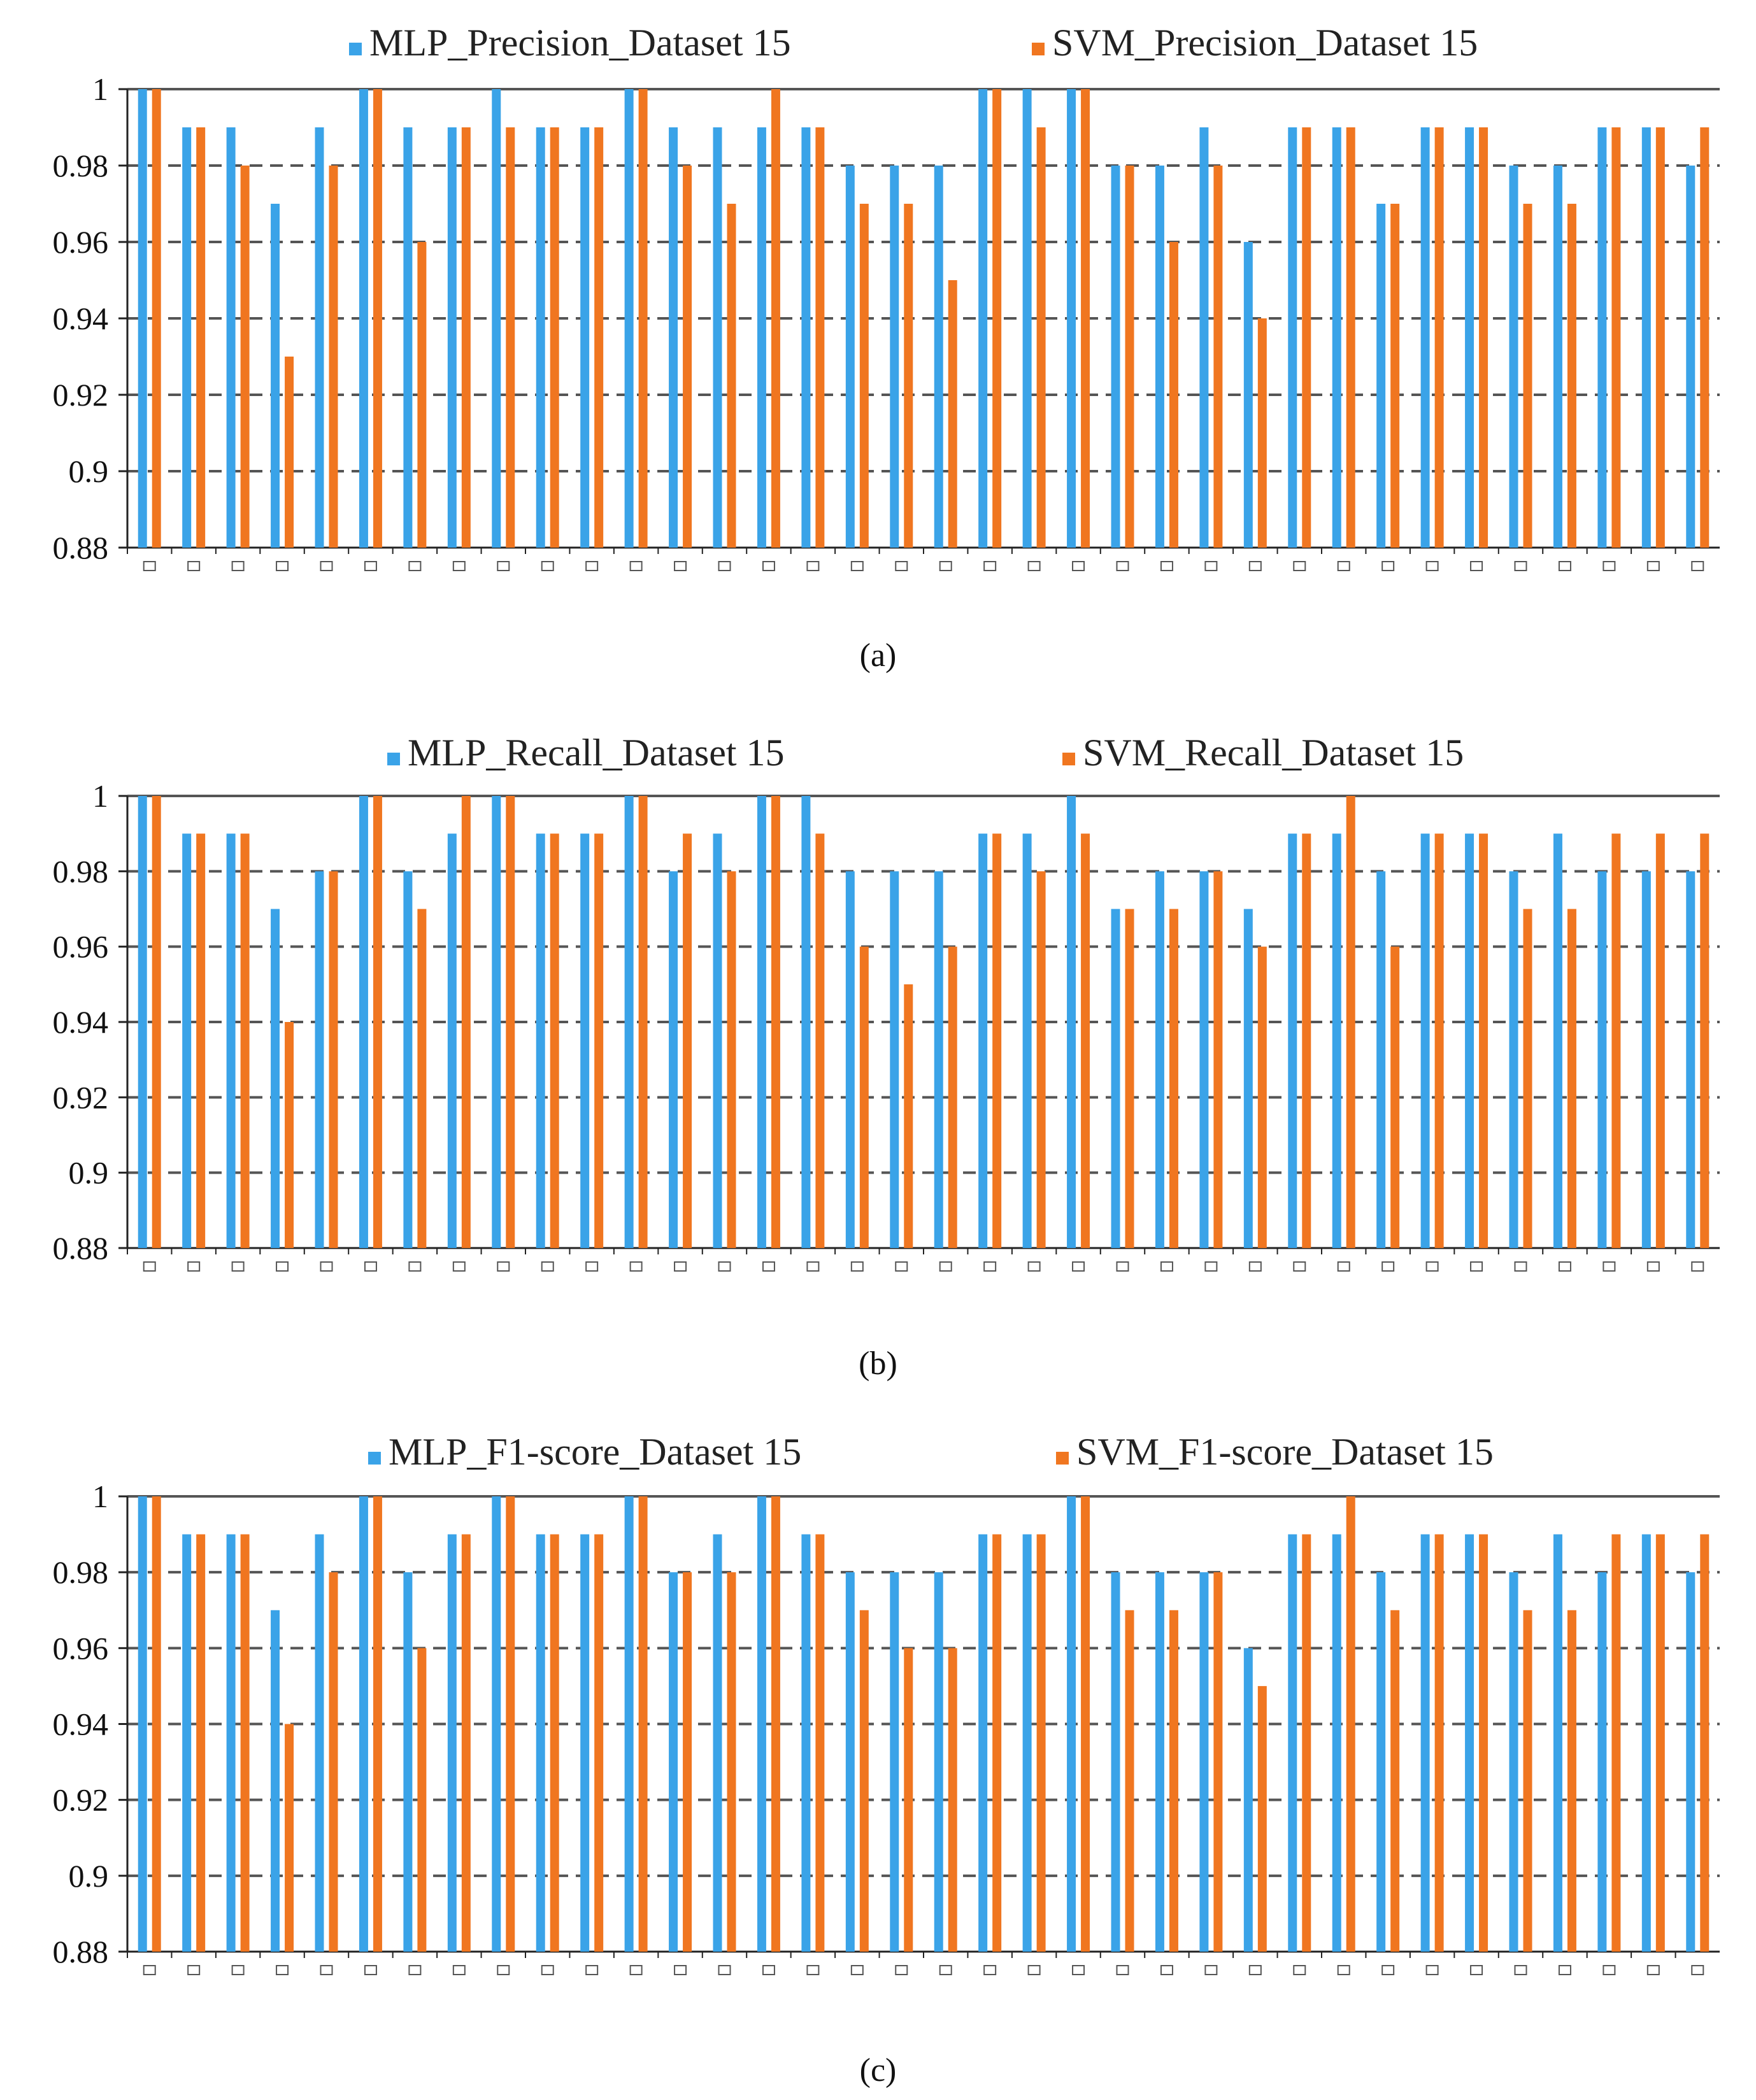 The width and height of the screenshot is (1756, 2100). I want to click on y-tick-label: 1, so click(100, 89).